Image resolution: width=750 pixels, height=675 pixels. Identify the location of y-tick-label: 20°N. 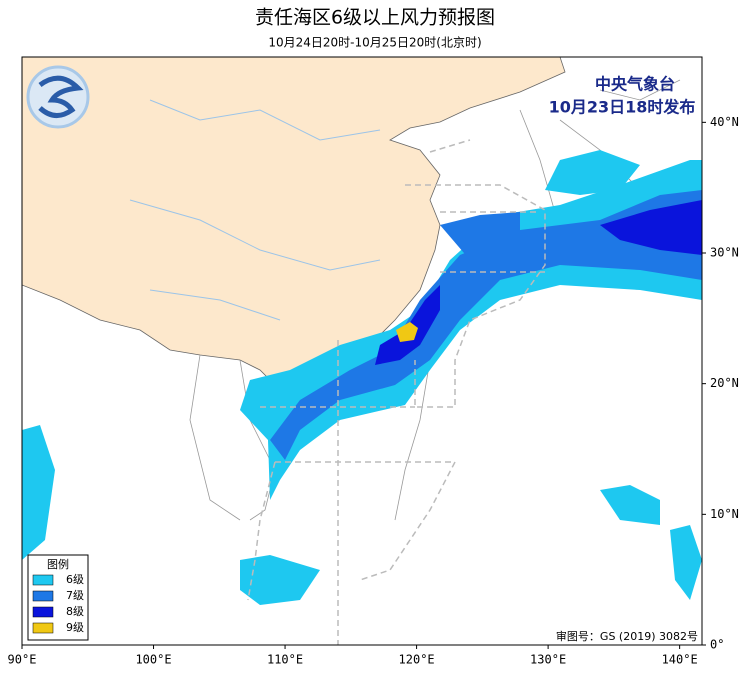
(724, 383).